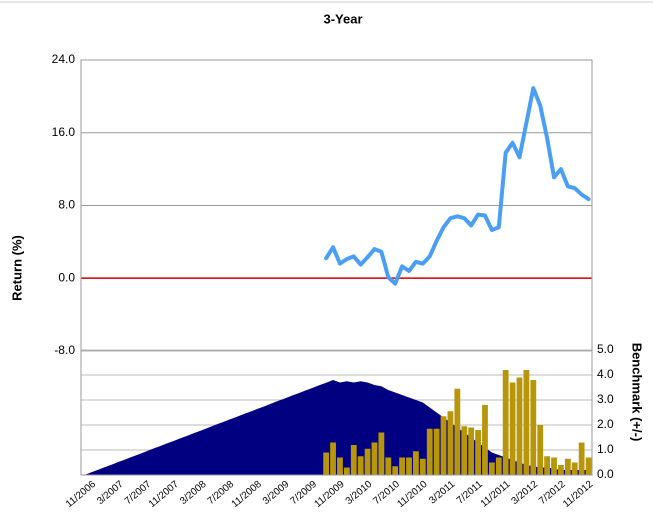 The image size is (653, 518). I want to click on x-tick-label: 3/2012, so click(525, 493).